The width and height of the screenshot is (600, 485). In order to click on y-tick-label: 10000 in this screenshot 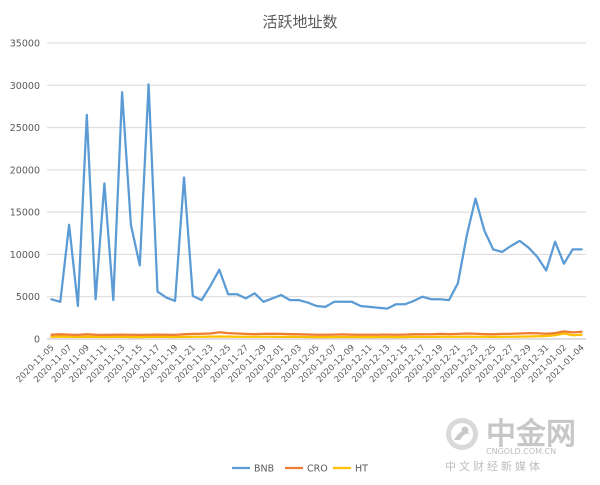, I will do `click(25, 255)`.